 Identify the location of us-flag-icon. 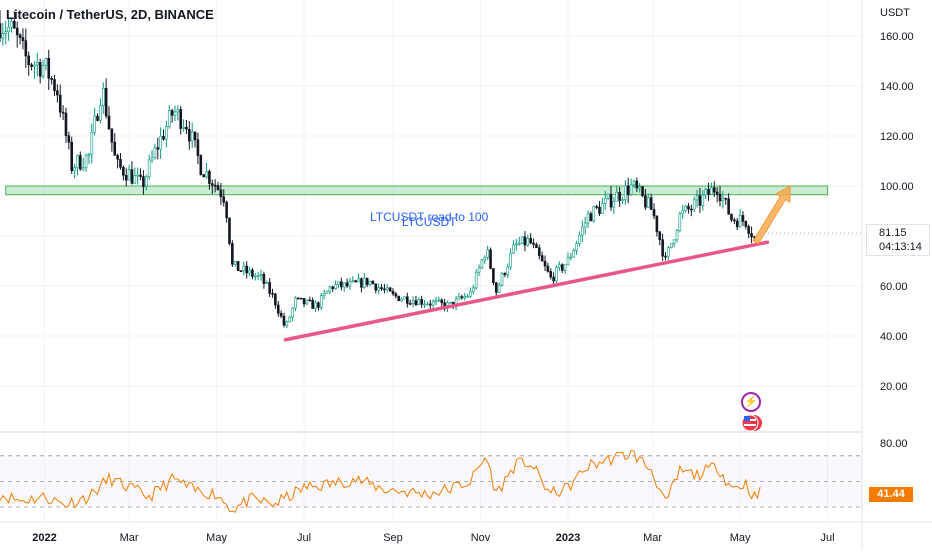
(751, 423).